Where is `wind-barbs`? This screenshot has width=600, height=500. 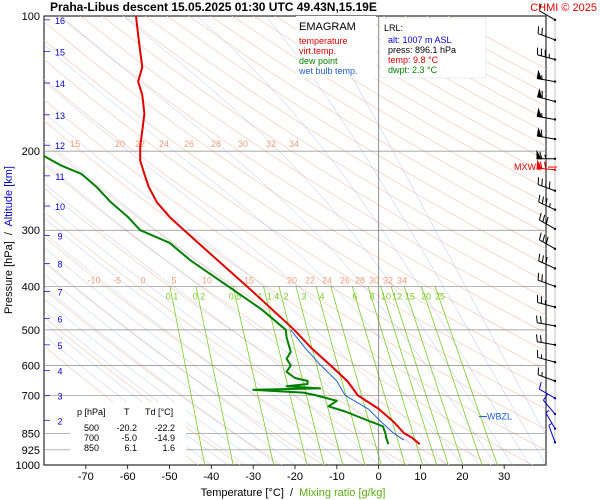 wind-barbs is located at coordinates (546, 223).